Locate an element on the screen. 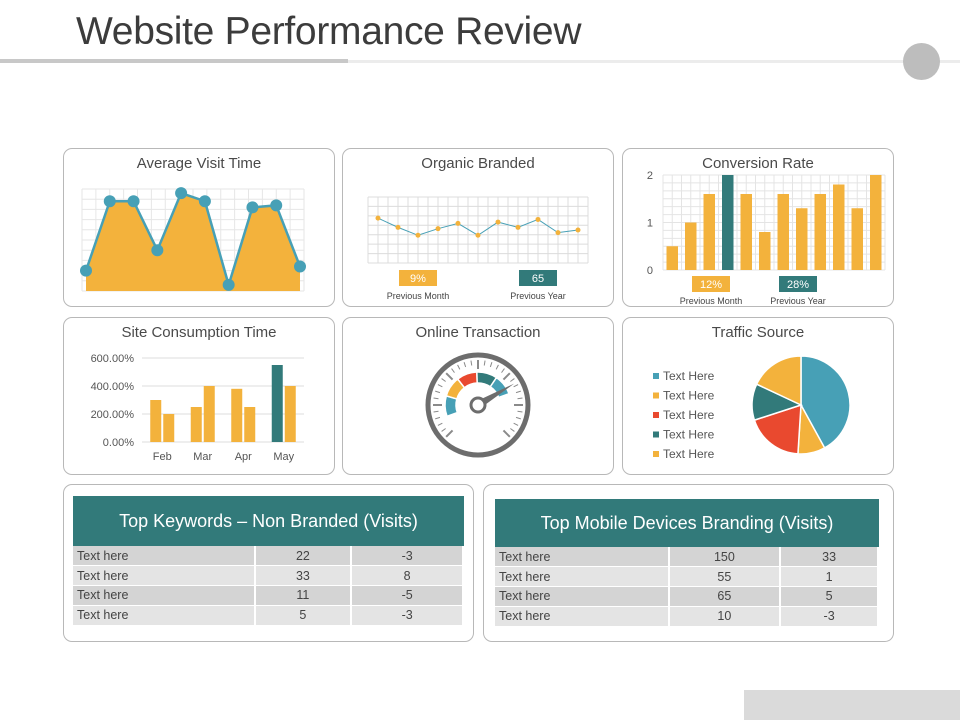  transaction-title: Online Transaction is located at coordinates (478, 332).